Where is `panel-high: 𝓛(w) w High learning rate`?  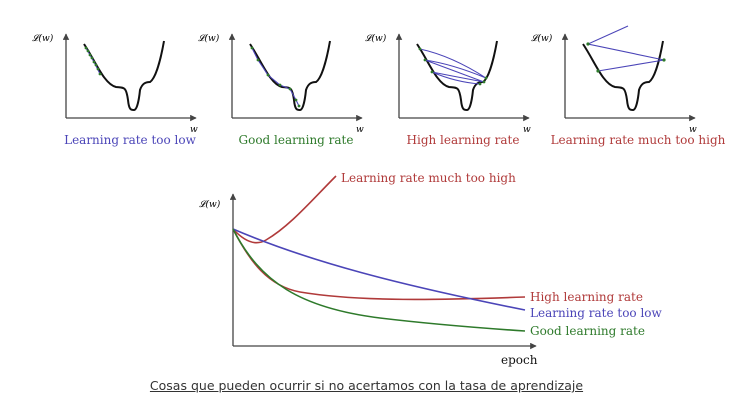
panel-high: 𝓛(w) w High learning rate is located at coordinates (448, 90).